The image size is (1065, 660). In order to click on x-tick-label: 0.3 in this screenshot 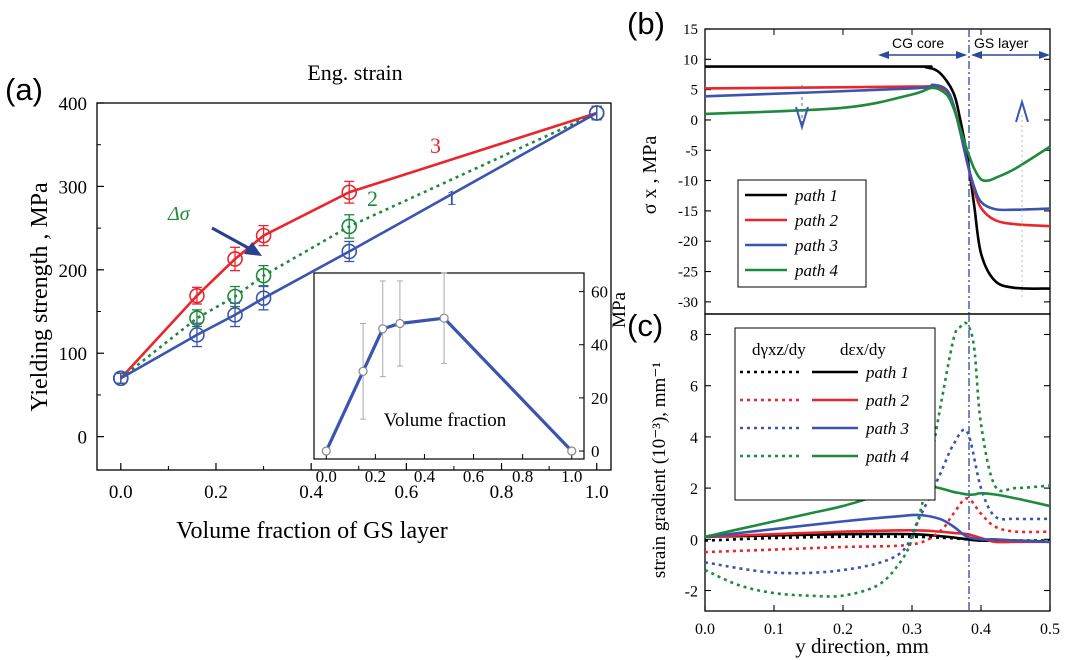, I will do `click(912, 629)`.